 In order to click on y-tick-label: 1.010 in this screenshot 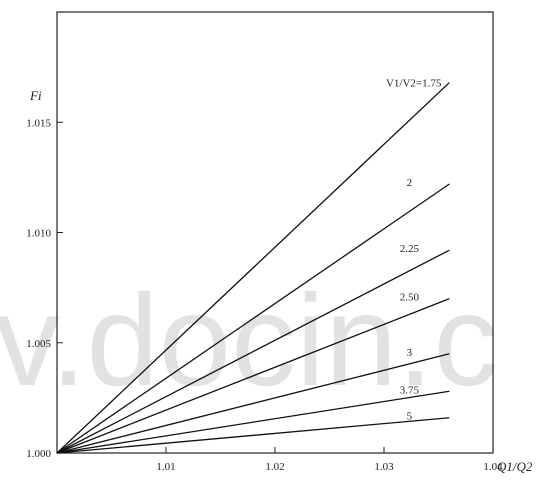, I will do `click(38, 234)`.